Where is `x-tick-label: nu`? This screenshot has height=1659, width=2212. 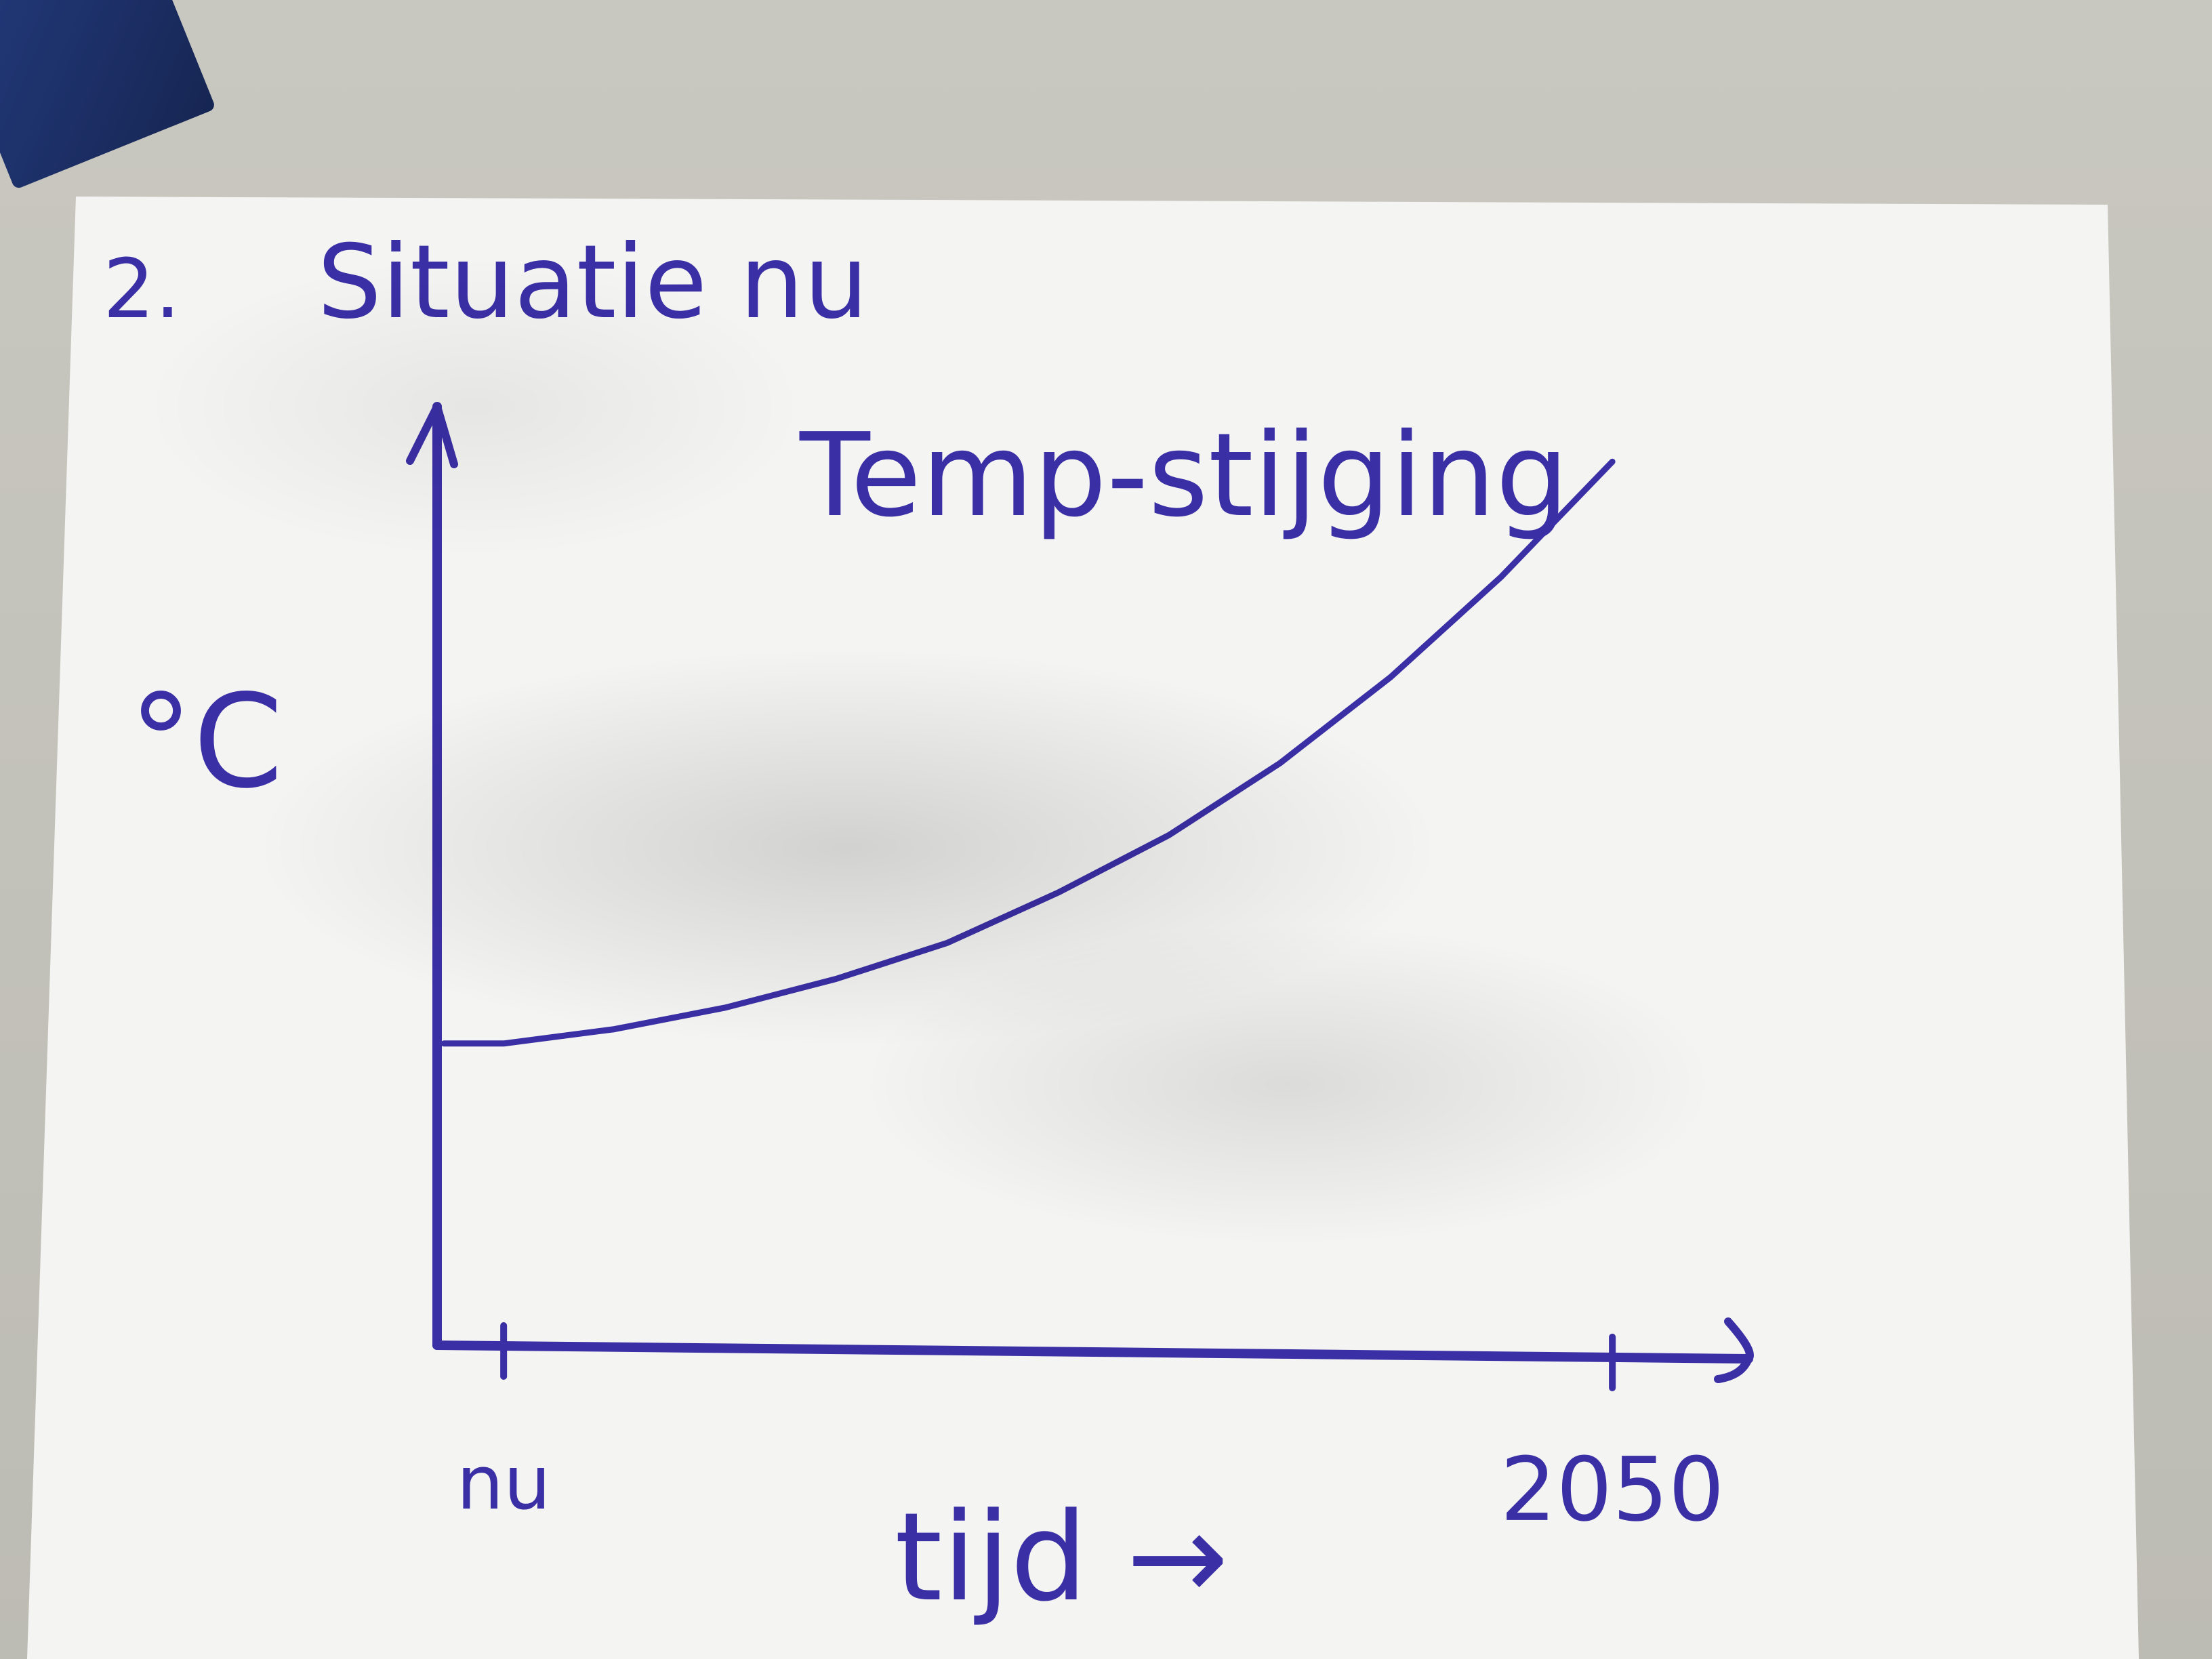 x-tick-label: nu is located at coordinates (503, 1482).